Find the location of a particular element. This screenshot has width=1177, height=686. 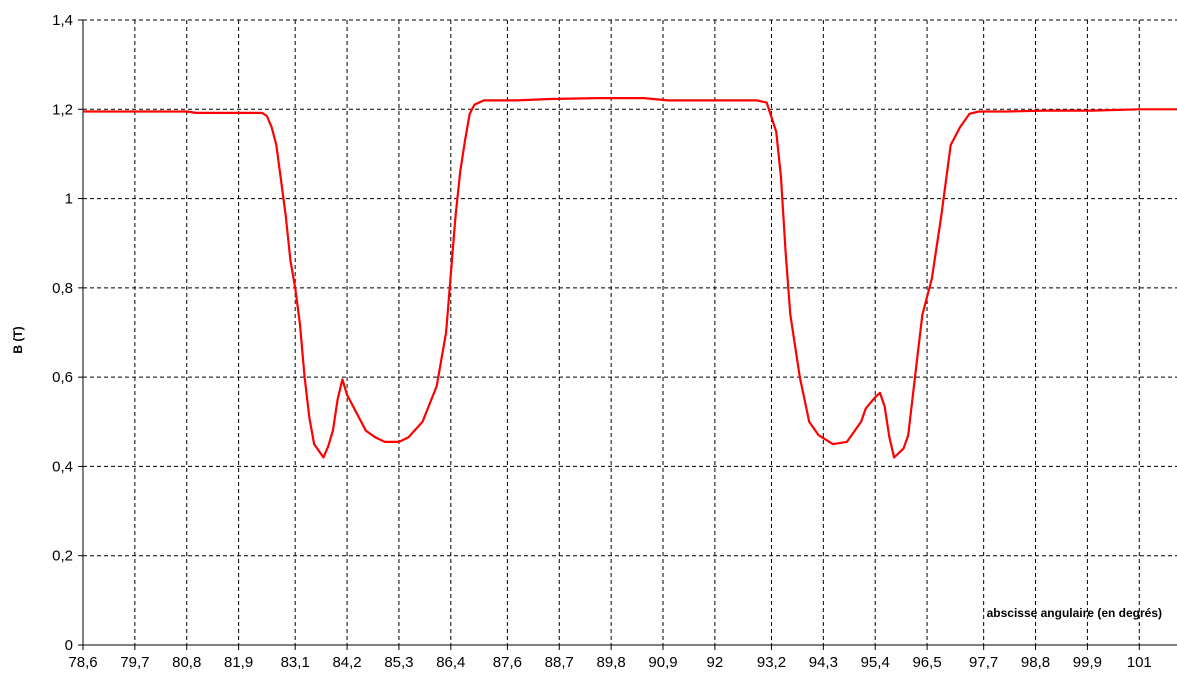

x-tick-label: 85,3 is located at coordinates (398, 662).